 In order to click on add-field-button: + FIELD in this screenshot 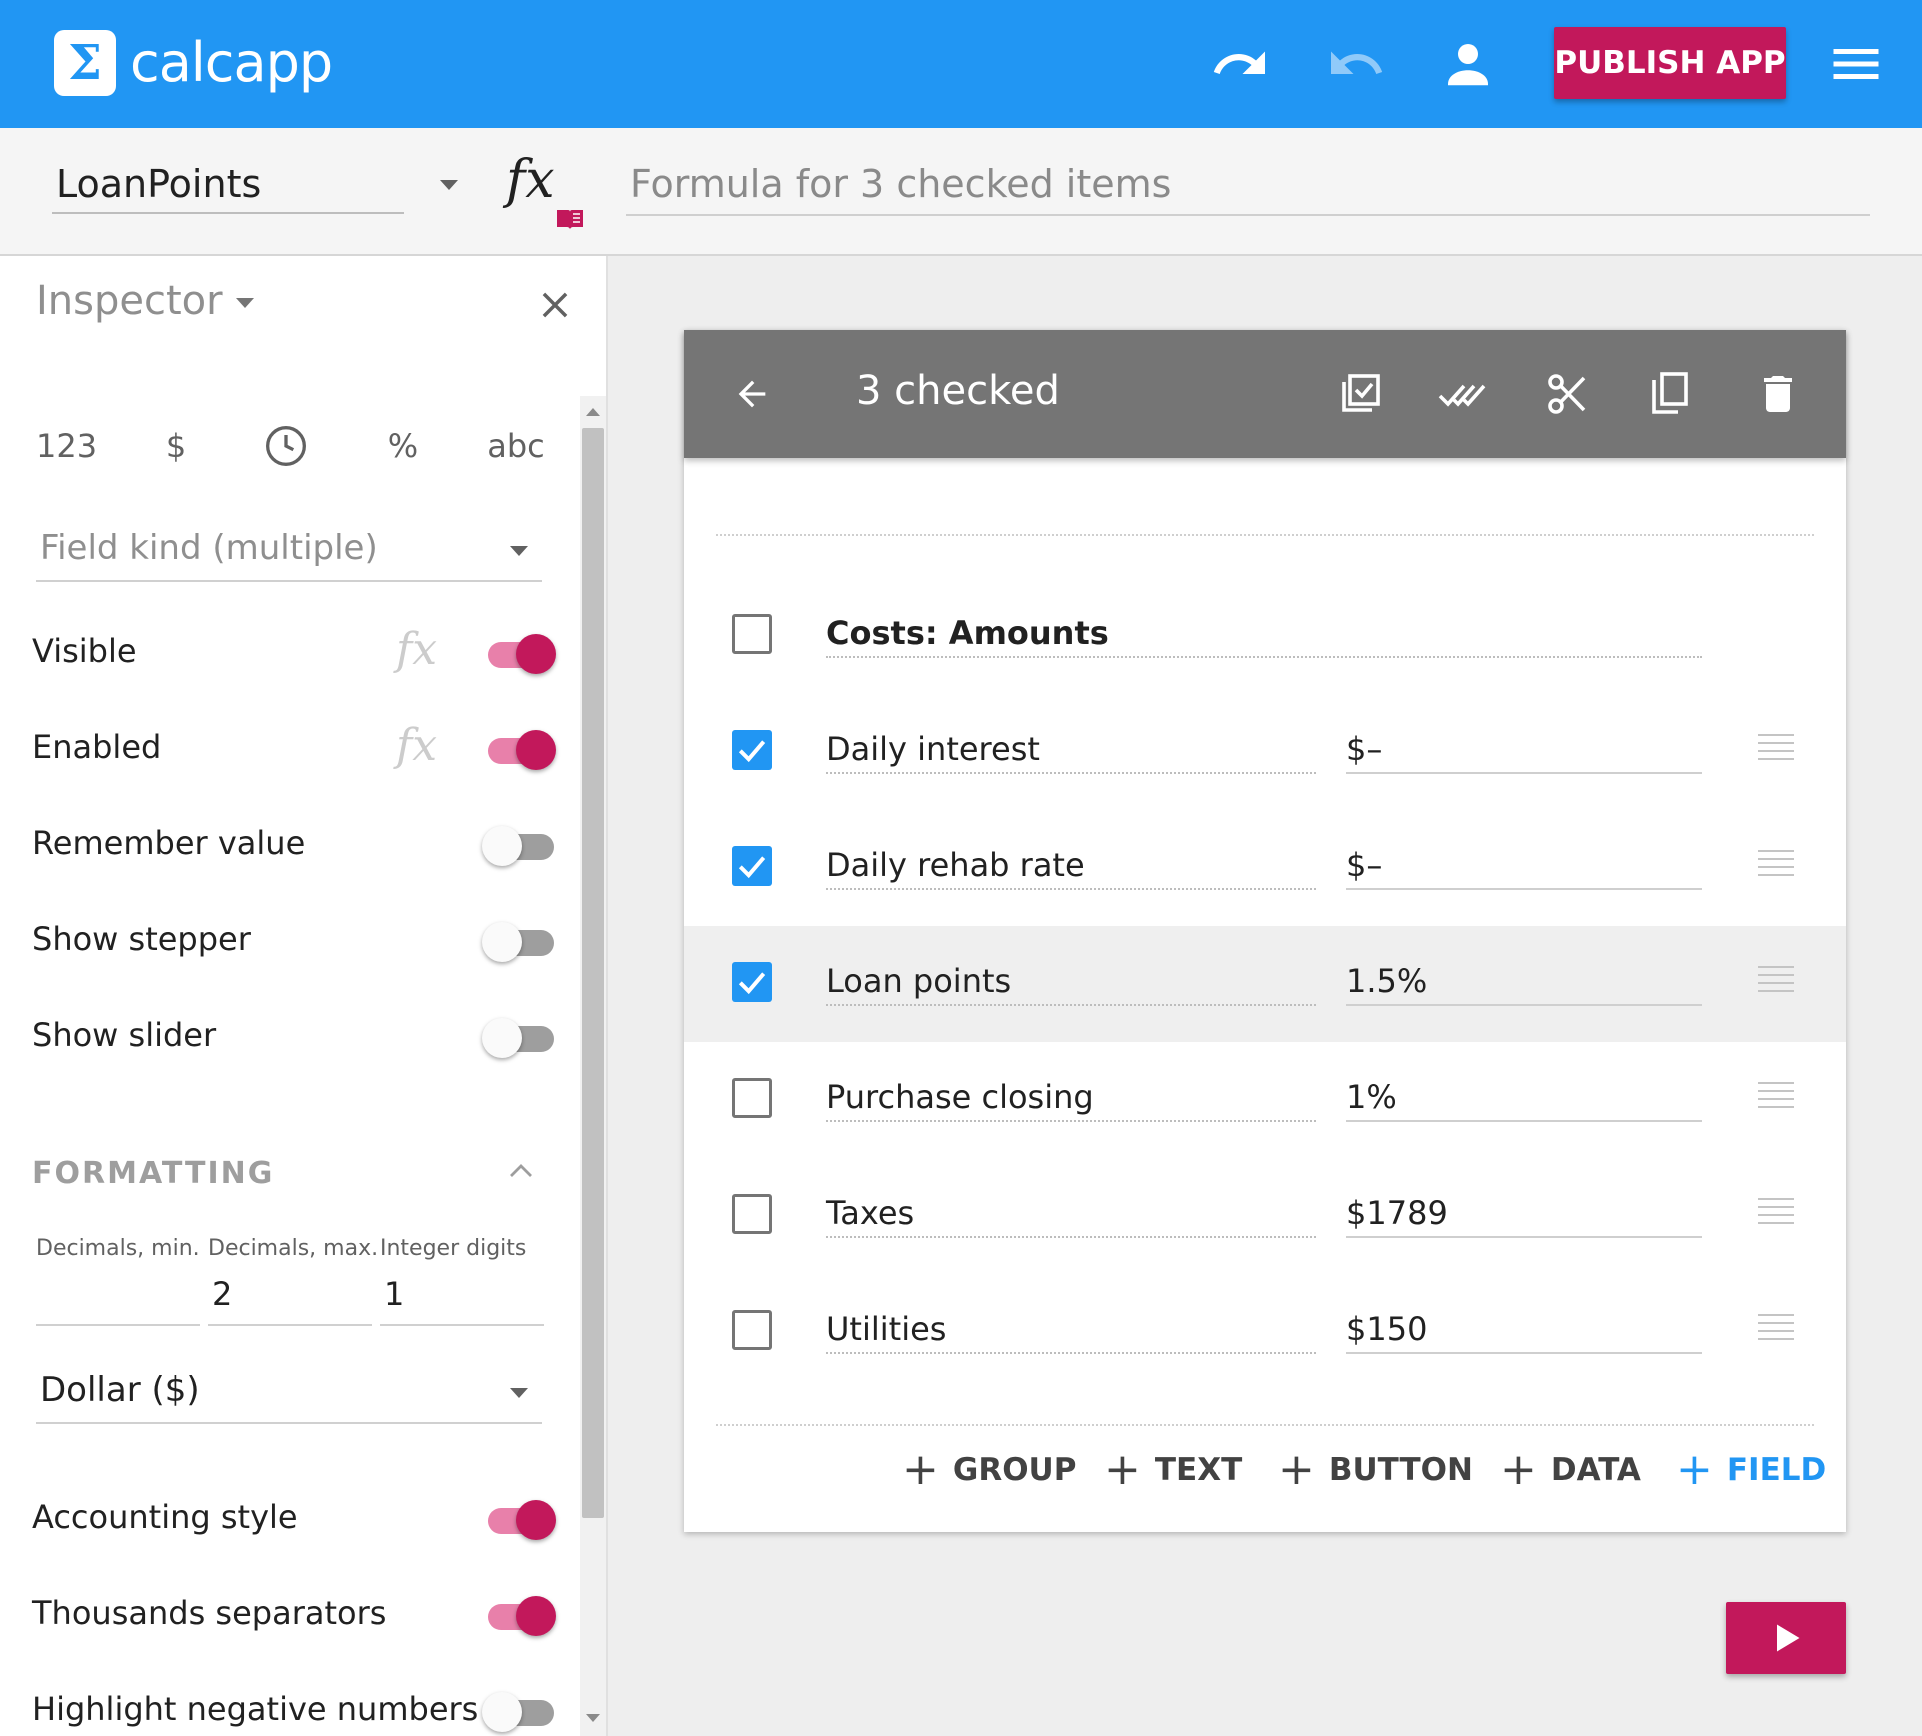, I will do `click(1751, 1470)`.